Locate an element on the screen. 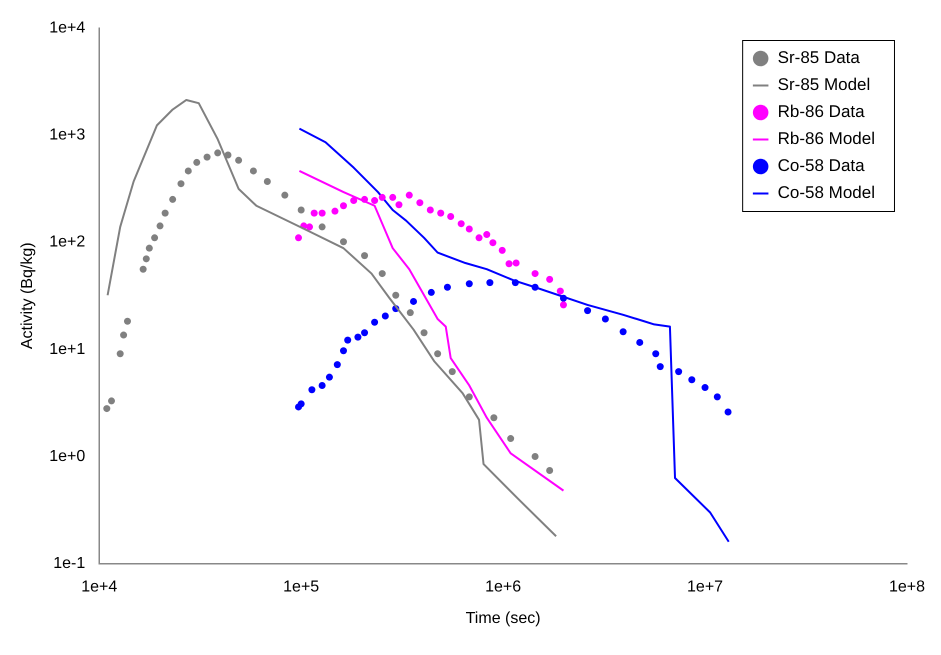 The width and height of the screenshot is (941, 655). y-tick-label: 1e+0 is located at coordinates (67, 456).